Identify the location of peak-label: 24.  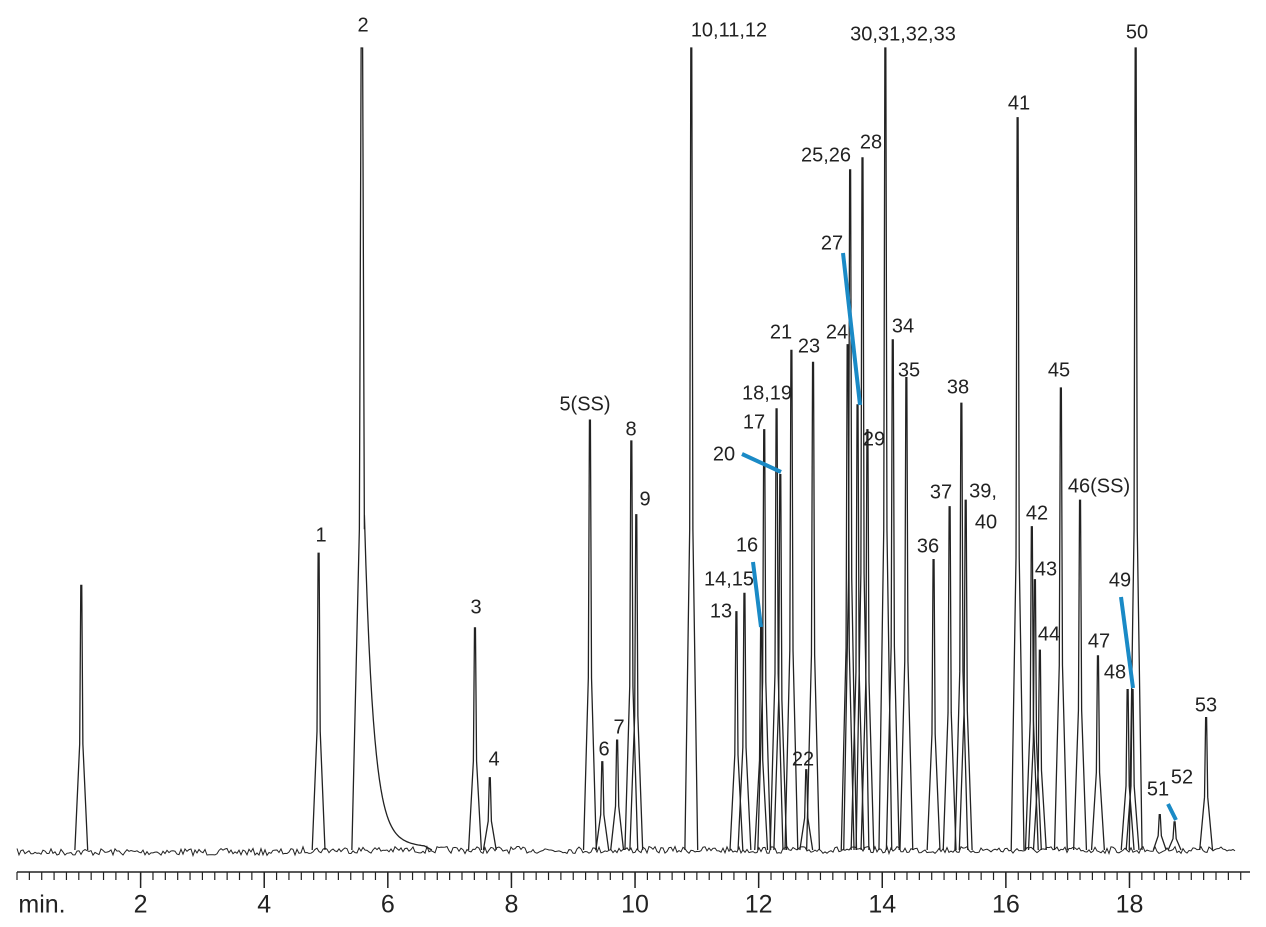
(837, 332).